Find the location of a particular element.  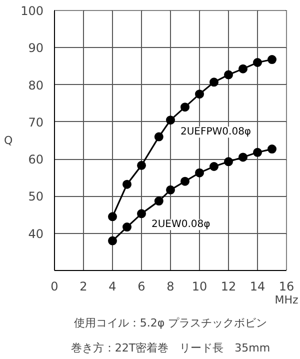

x-tick-label: 4 is located at coordinates (112, 287).